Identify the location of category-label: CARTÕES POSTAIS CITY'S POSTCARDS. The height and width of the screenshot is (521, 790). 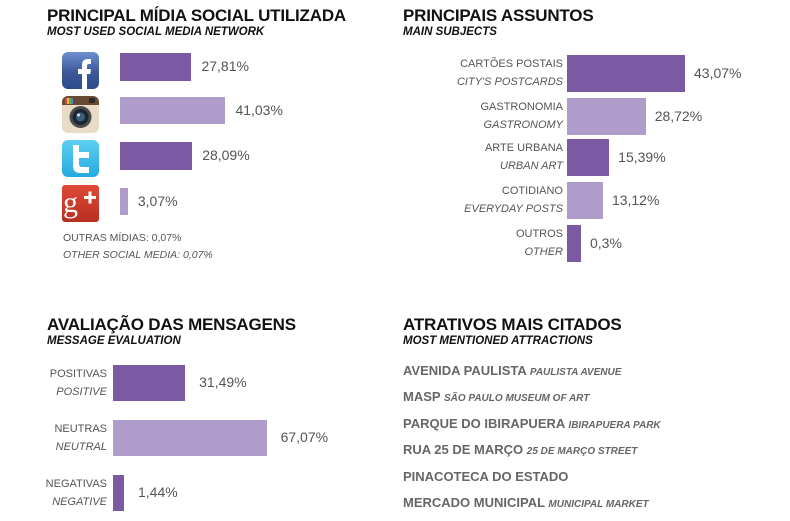
(510, 73).